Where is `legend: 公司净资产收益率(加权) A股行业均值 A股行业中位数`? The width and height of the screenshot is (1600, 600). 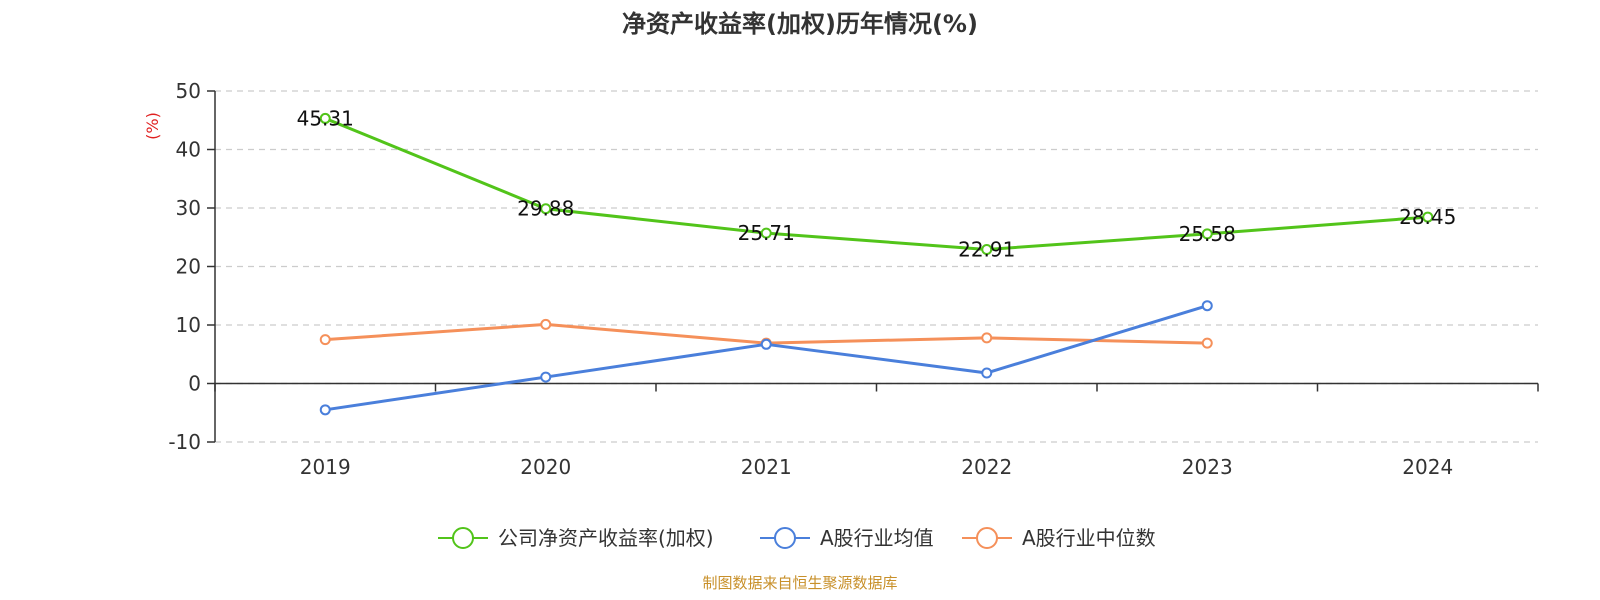
legend: 公司净资产收益率(加权) A股行业均值 A股行业中位数 is located at coordinates (797, 538).